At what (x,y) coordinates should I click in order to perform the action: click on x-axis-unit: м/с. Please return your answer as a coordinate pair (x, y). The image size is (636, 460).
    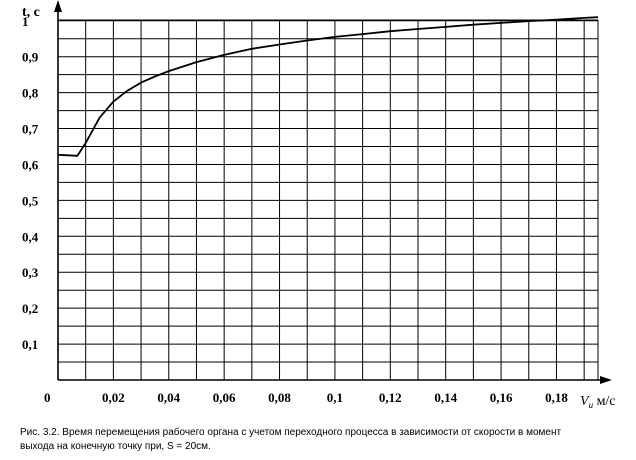
    Looking at the image, I should click on (604, 401).